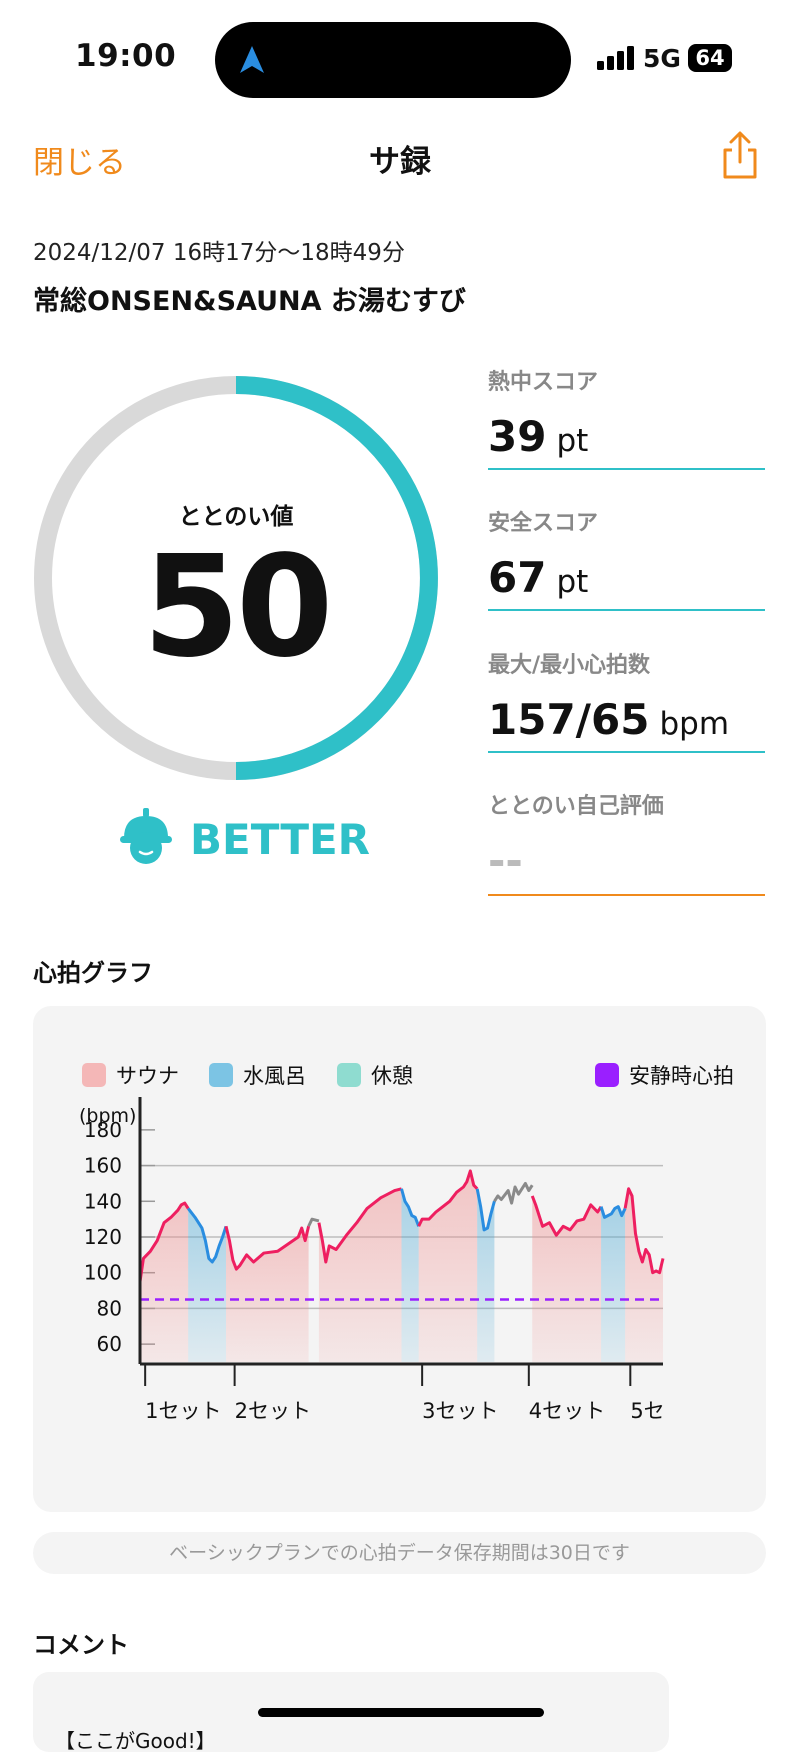  I want to click on legend-sauna: サウナ, so click(130, 1075).